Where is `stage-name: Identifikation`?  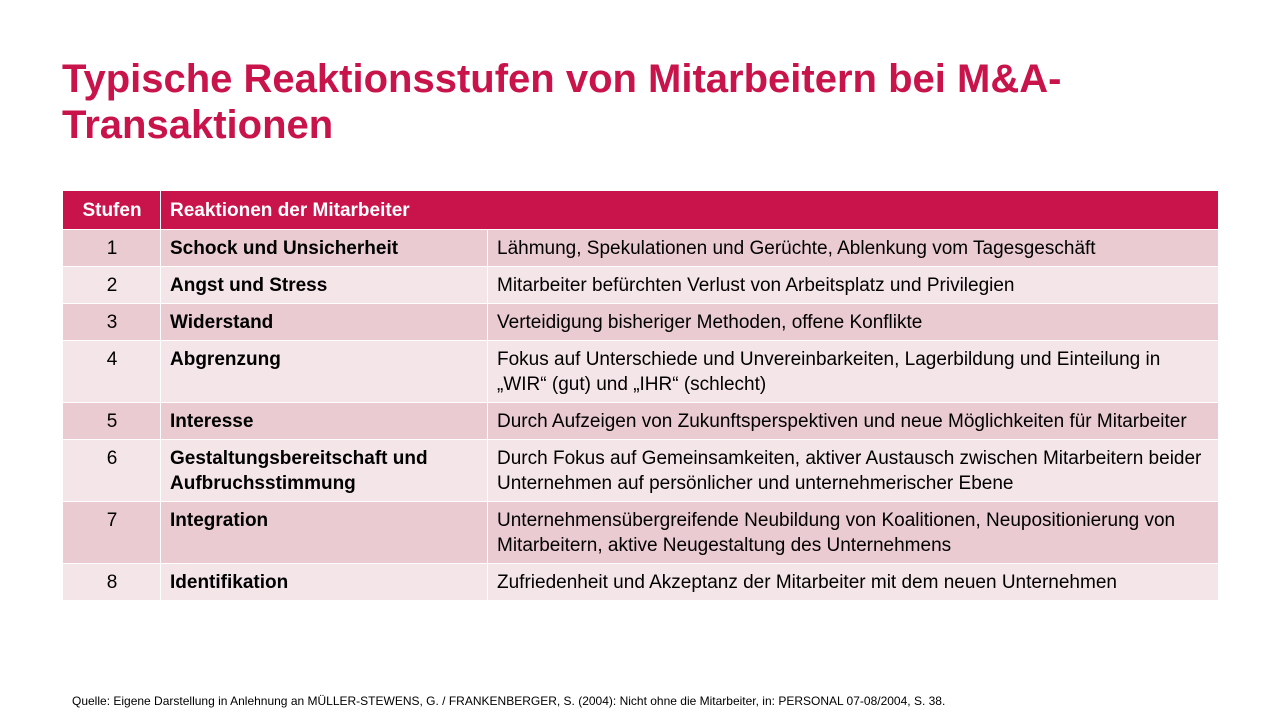
stage-name: Identifikation is located at coordinates (324, 582).